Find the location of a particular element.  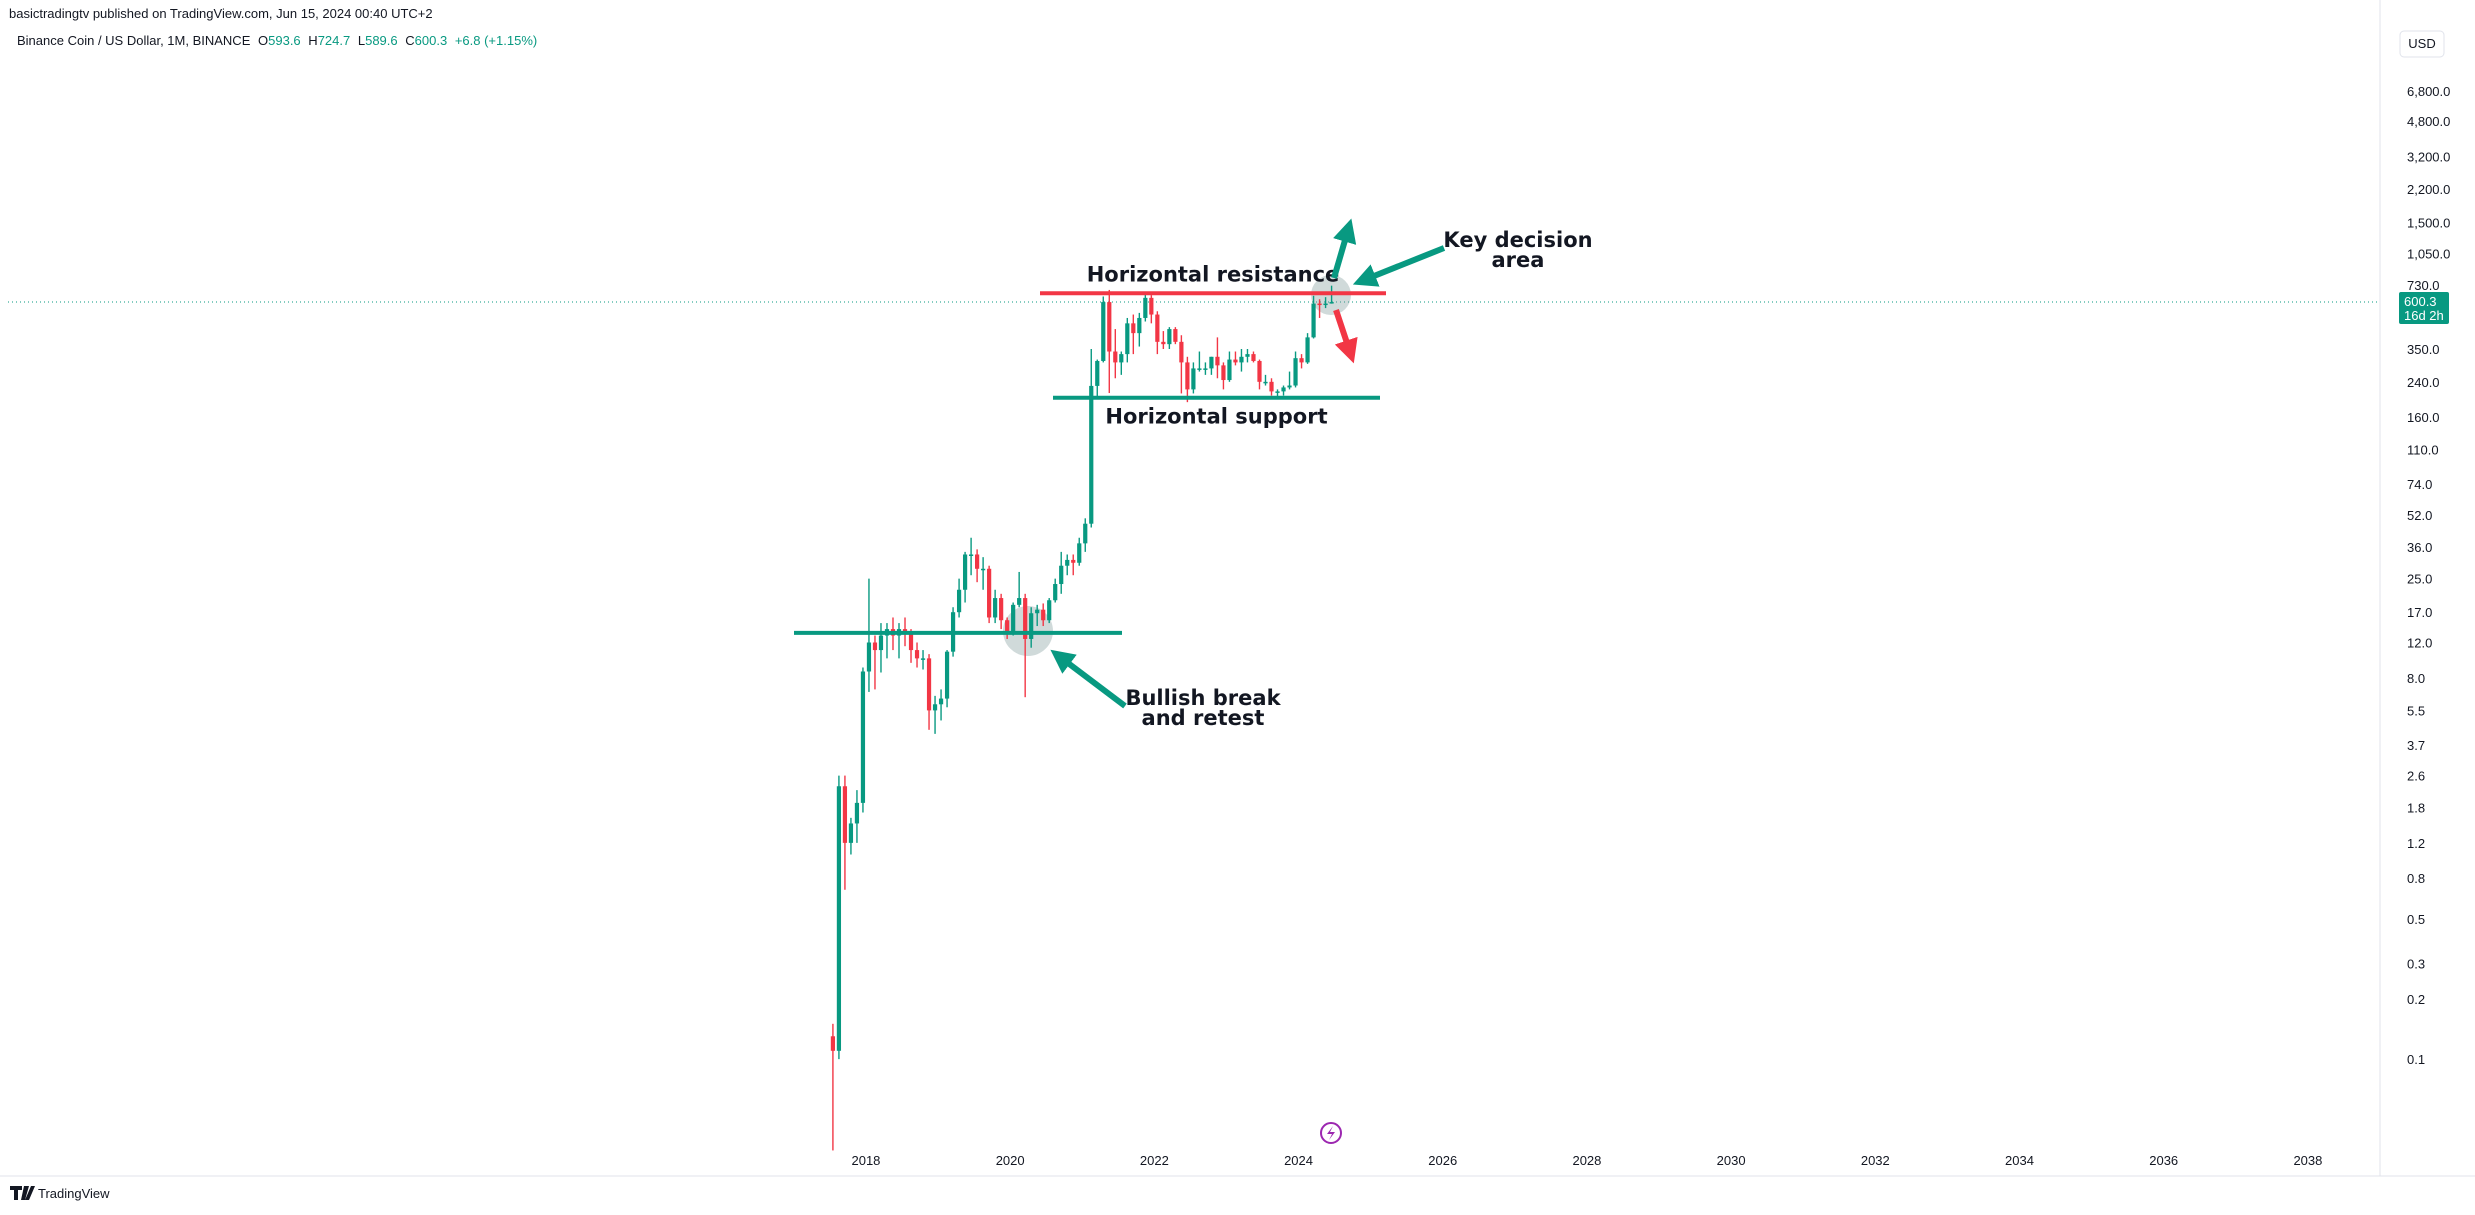

y-tick-label: 1.8 is located at coordinates (2416, 808).